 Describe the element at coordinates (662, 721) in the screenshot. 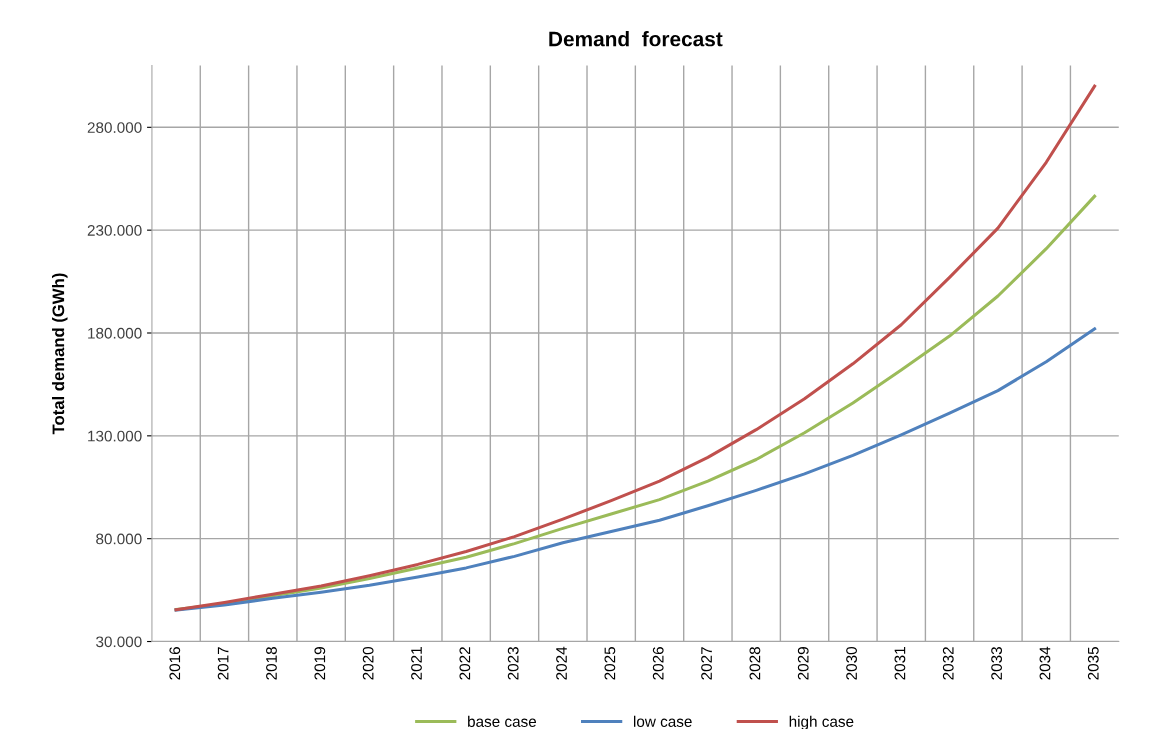

I see `legend-label: low case` at that location.